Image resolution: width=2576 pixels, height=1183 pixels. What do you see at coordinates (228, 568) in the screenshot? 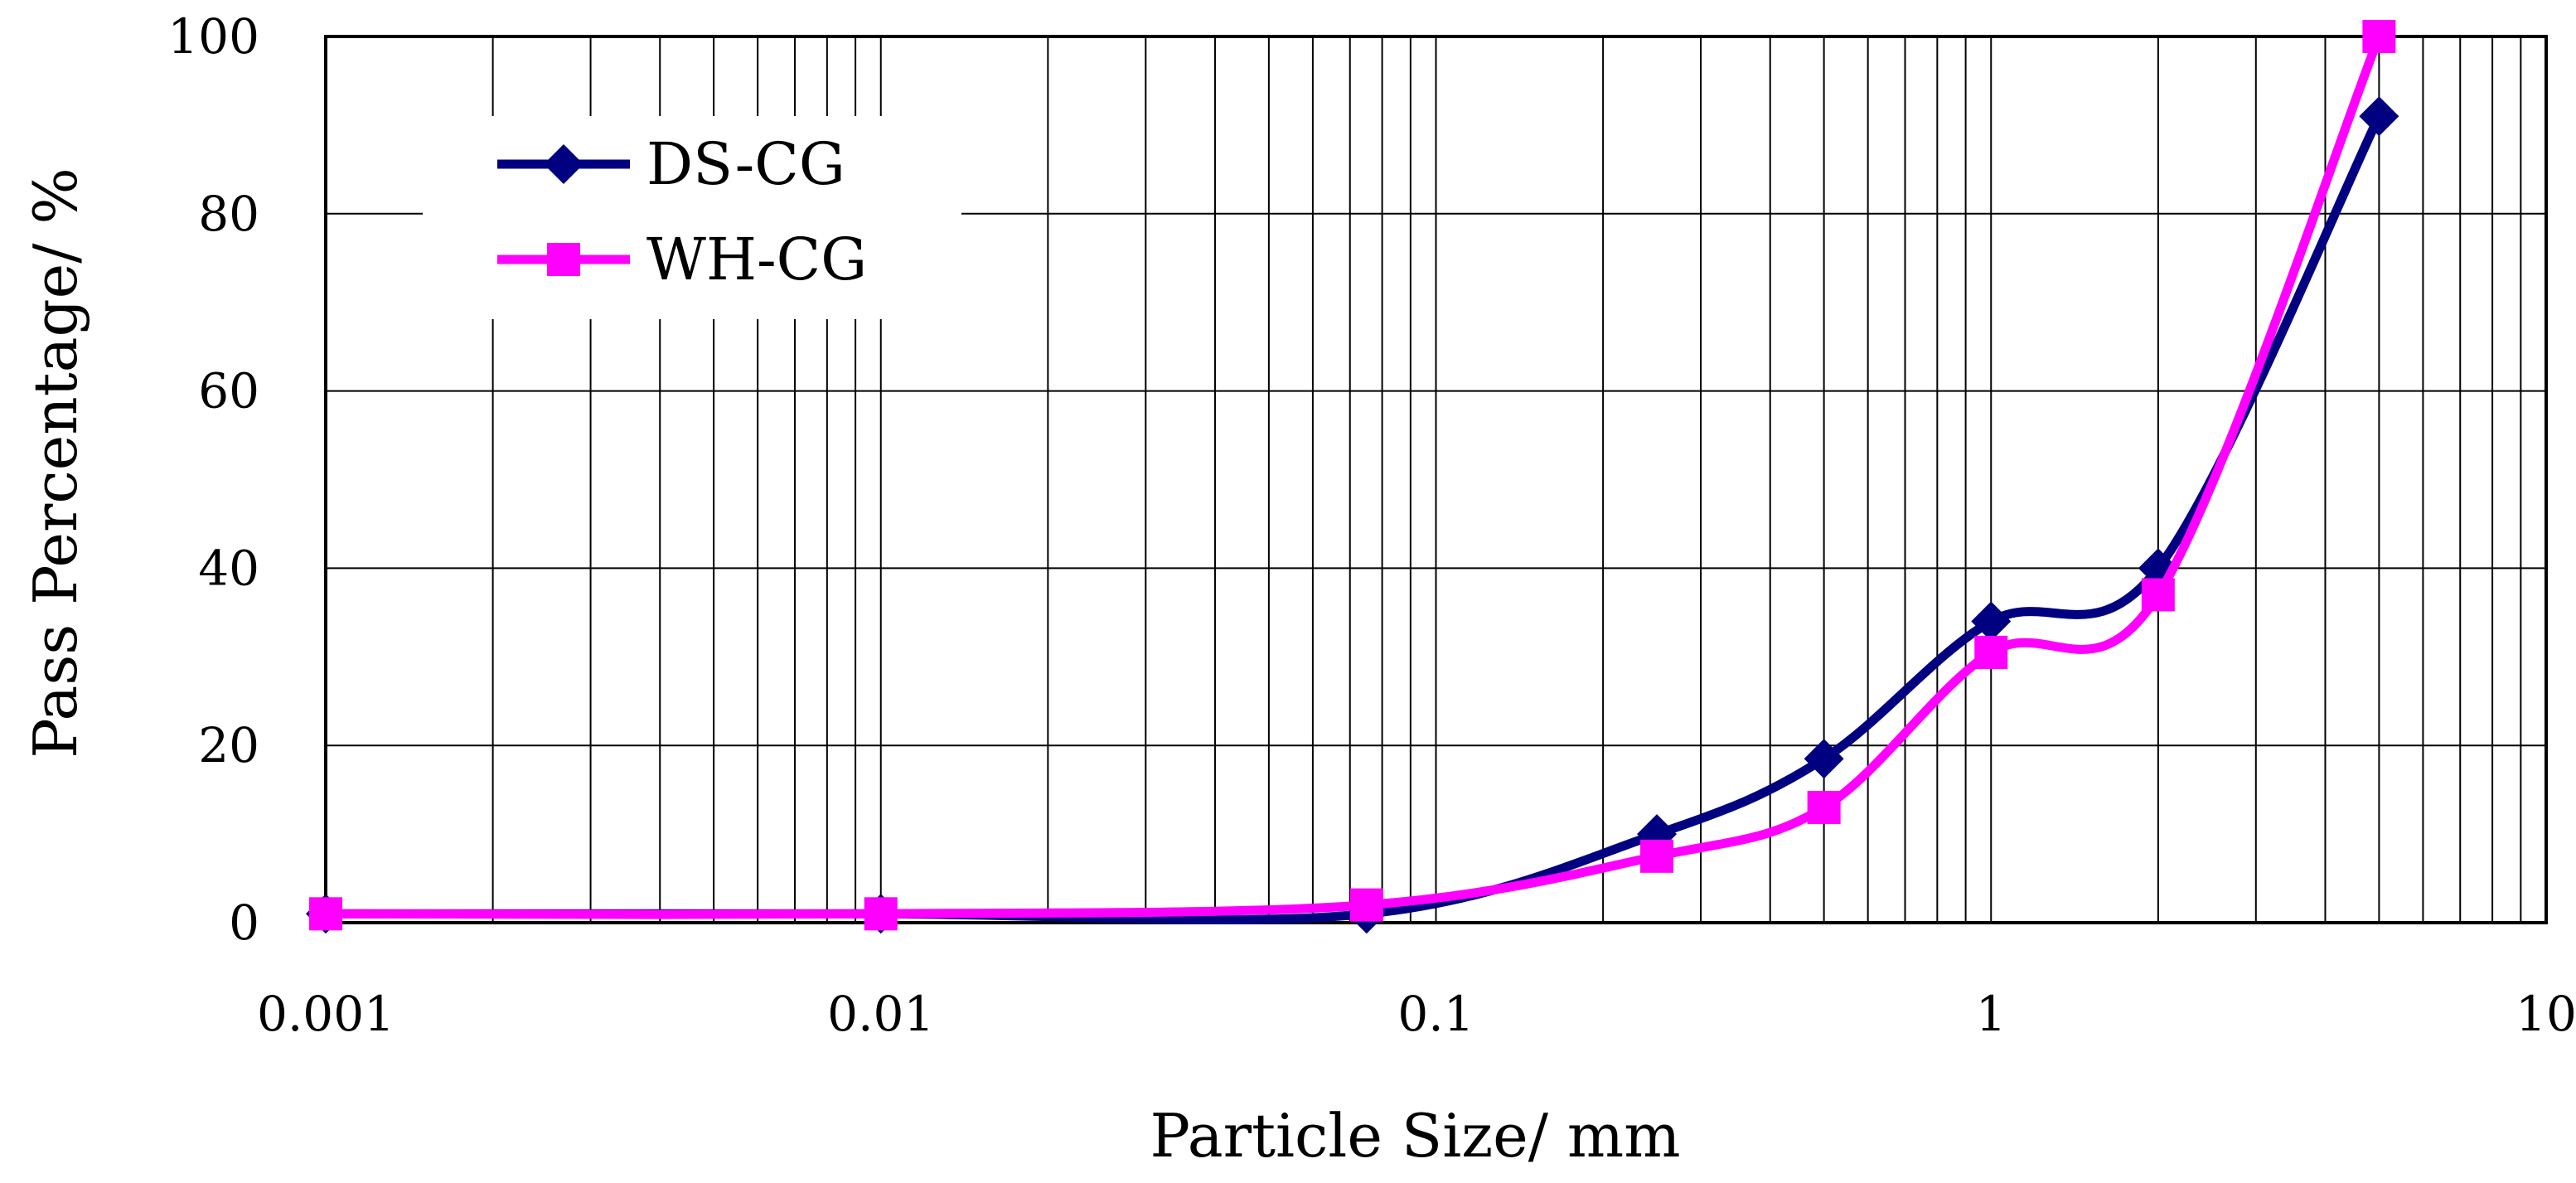
I see `y-tick-label: 40` at bounding box center [228, 568].